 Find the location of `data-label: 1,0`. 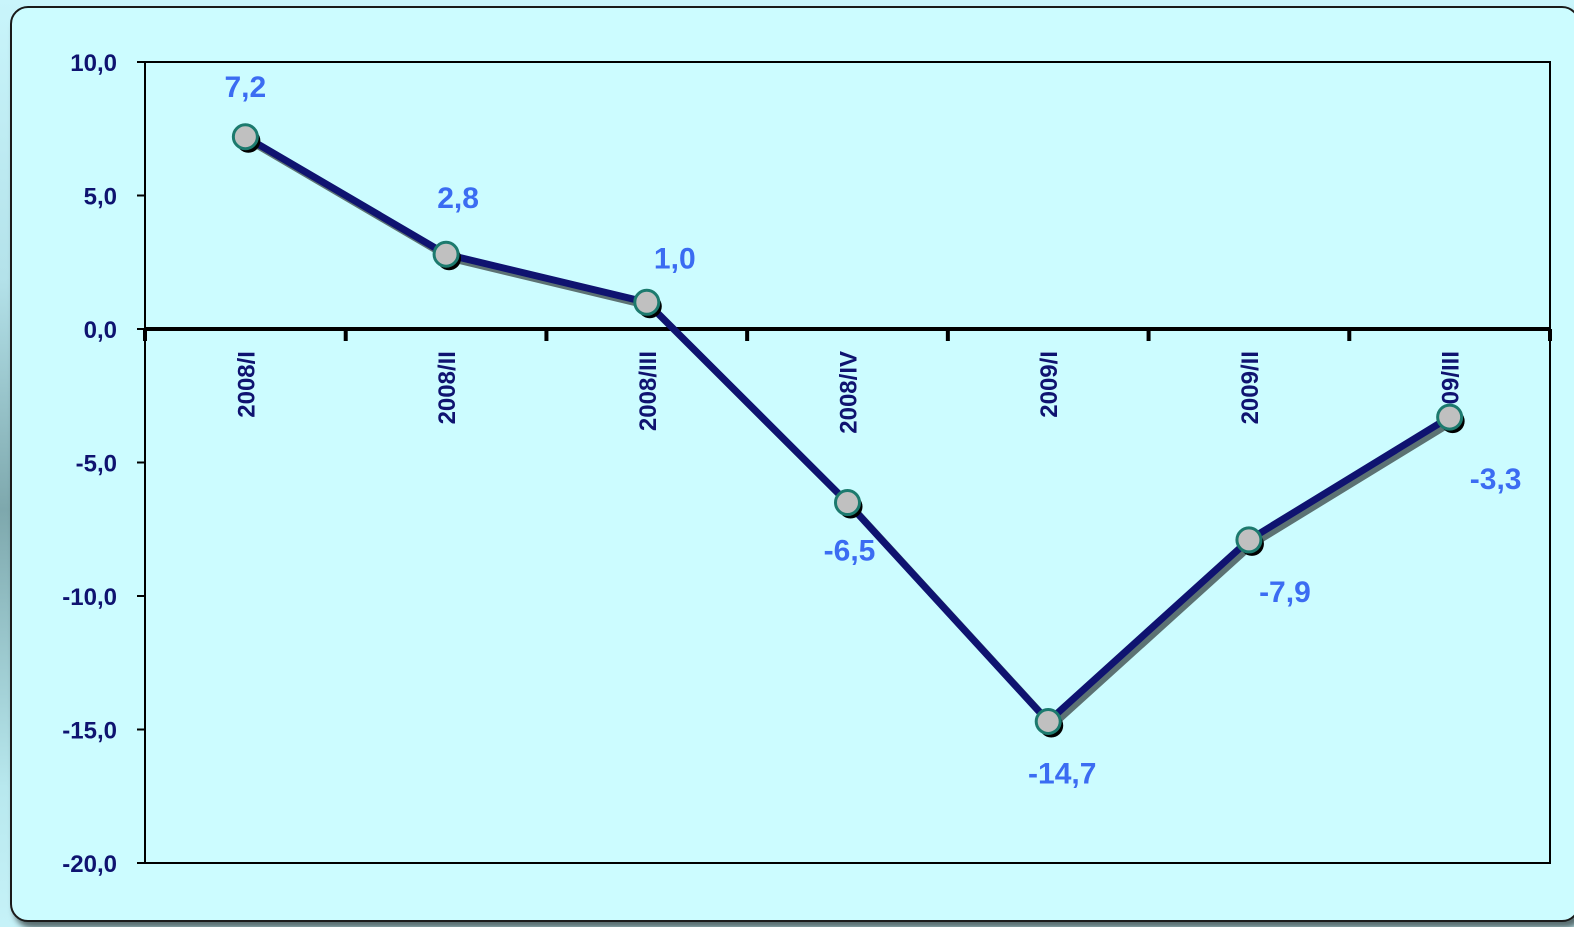

data-label: 1,0 is located at coordinates (675, 258).